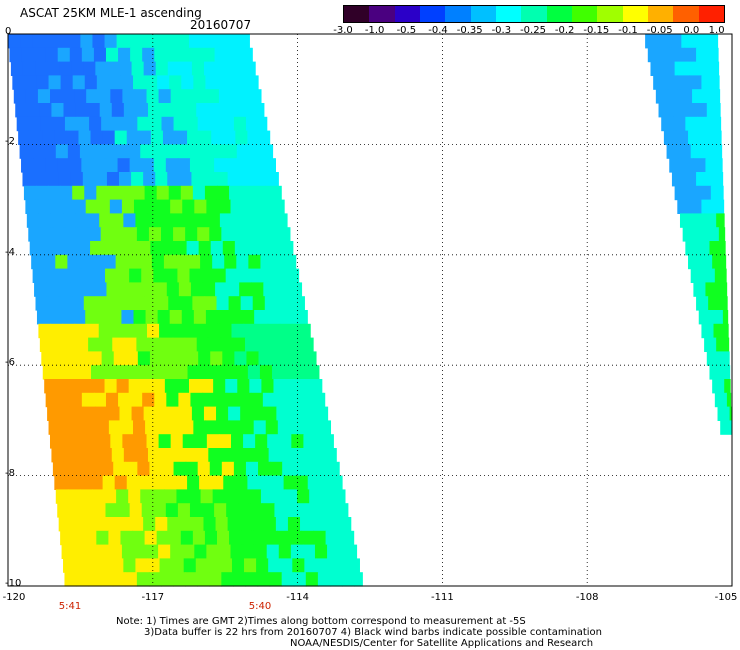 The image size is (740, 650). I want to click on longitude-label: -108, so click(587, 597).